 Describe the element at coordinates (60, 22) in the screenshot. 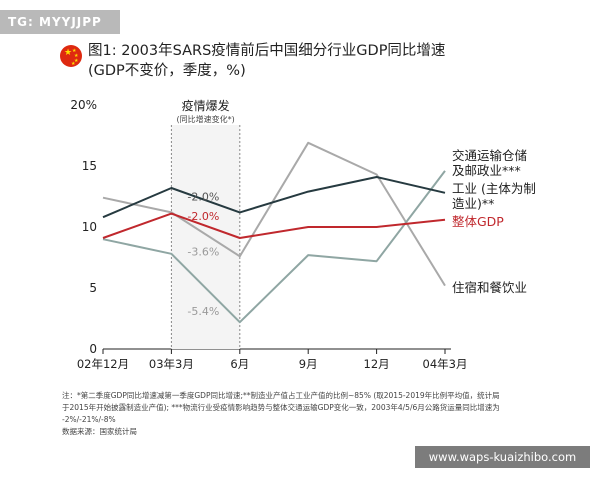

I see `watermark-badge-top: TG: MYYJJPP` at that location.